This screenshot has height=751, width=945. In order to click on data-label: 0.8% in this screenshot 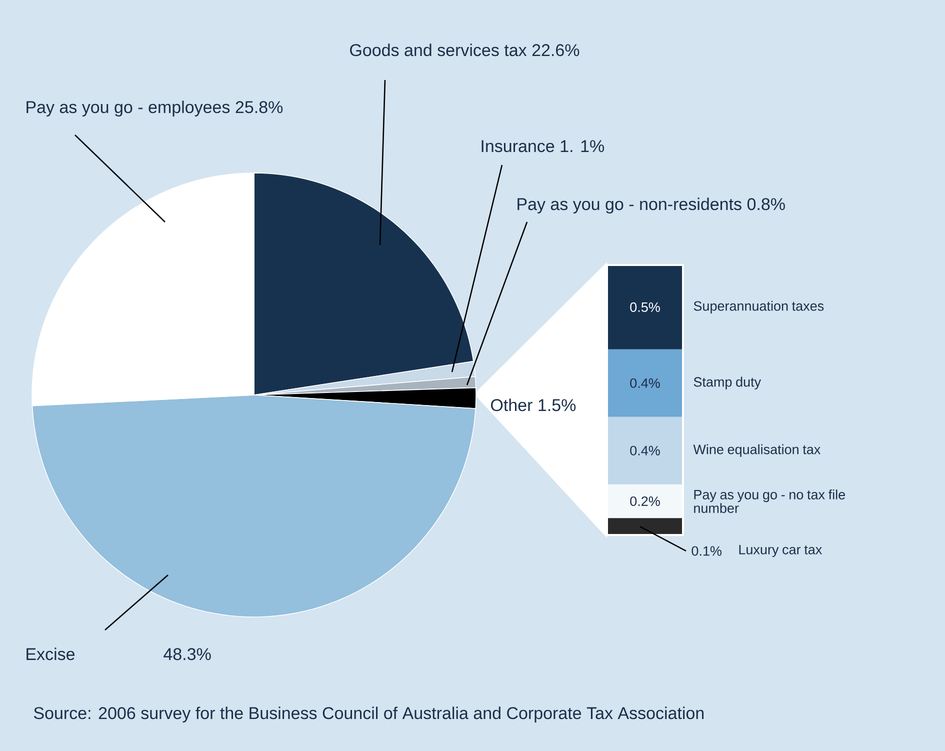, I will do `click(766, 204)`.